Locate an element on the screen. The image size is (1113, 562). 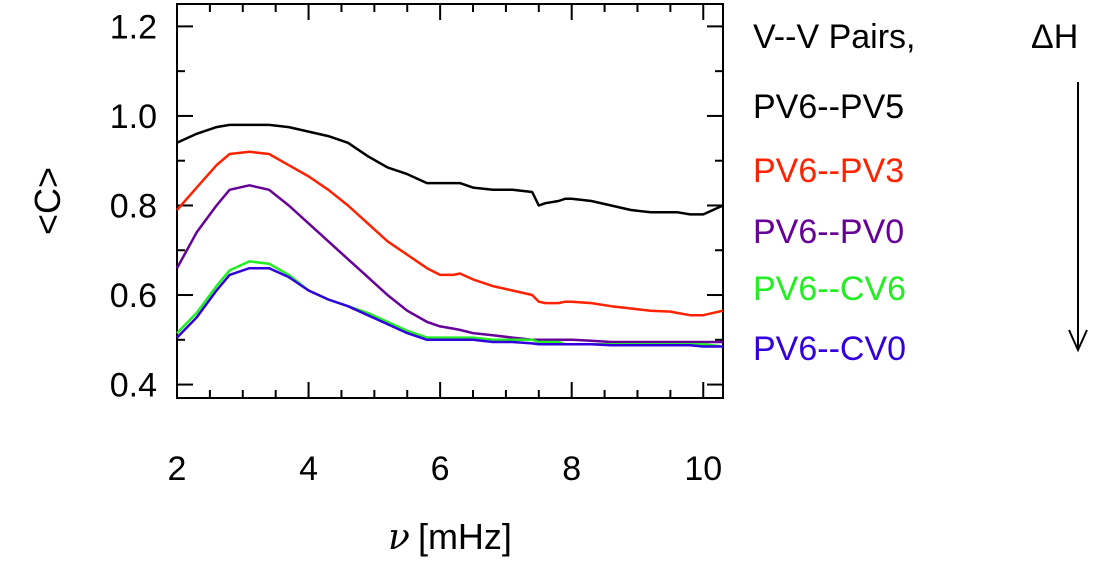
nu-symbol: ν is located at coordinates (399, 537).